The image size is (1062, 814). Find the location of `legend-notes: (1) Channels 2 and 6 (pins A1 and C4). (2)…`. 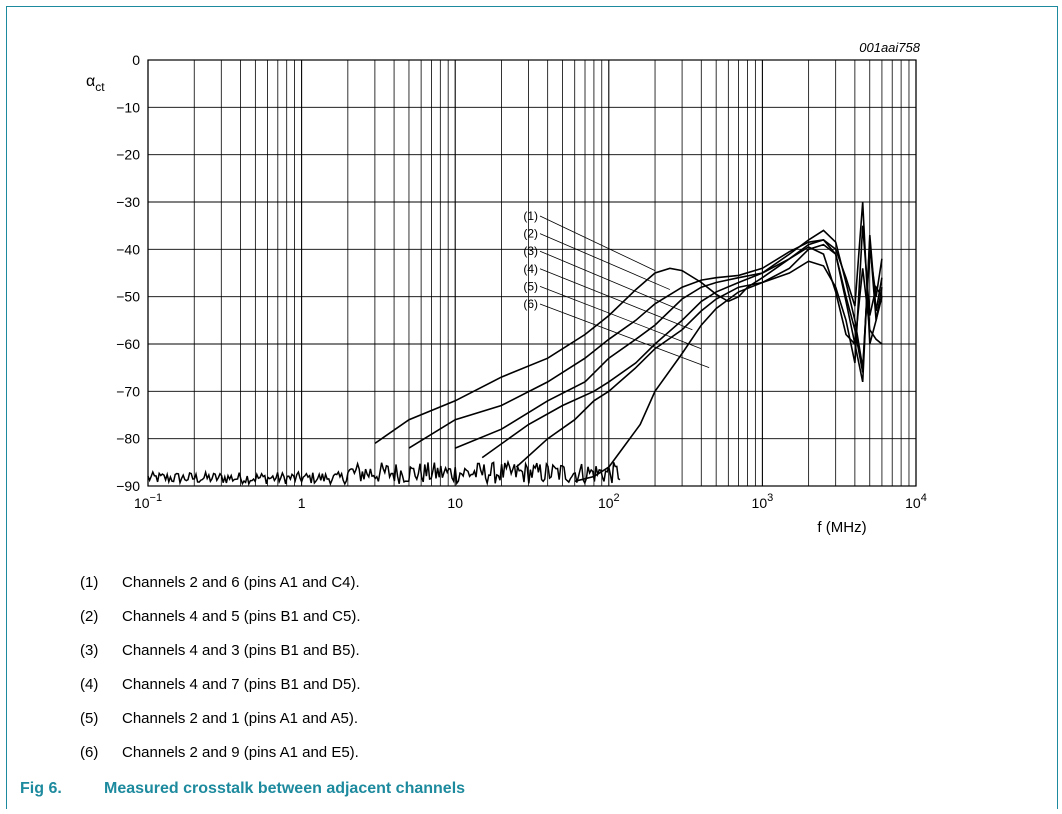

legend-notes: (1) Channels 2 and 6 (pins A1 and C4). (2)… is located at coordinates (220, 676).